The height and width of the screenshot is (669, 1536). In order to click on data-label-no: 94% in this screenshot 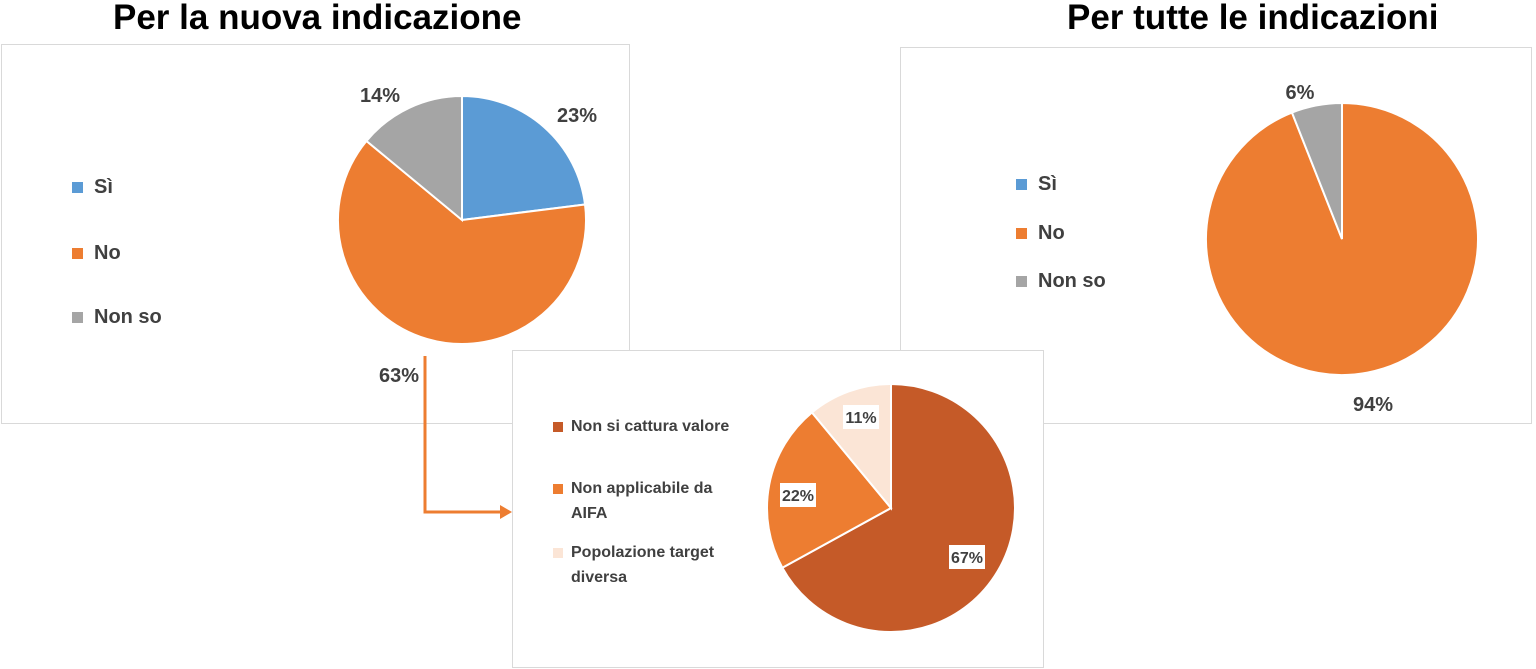, I will do `click(1373, 405)`.